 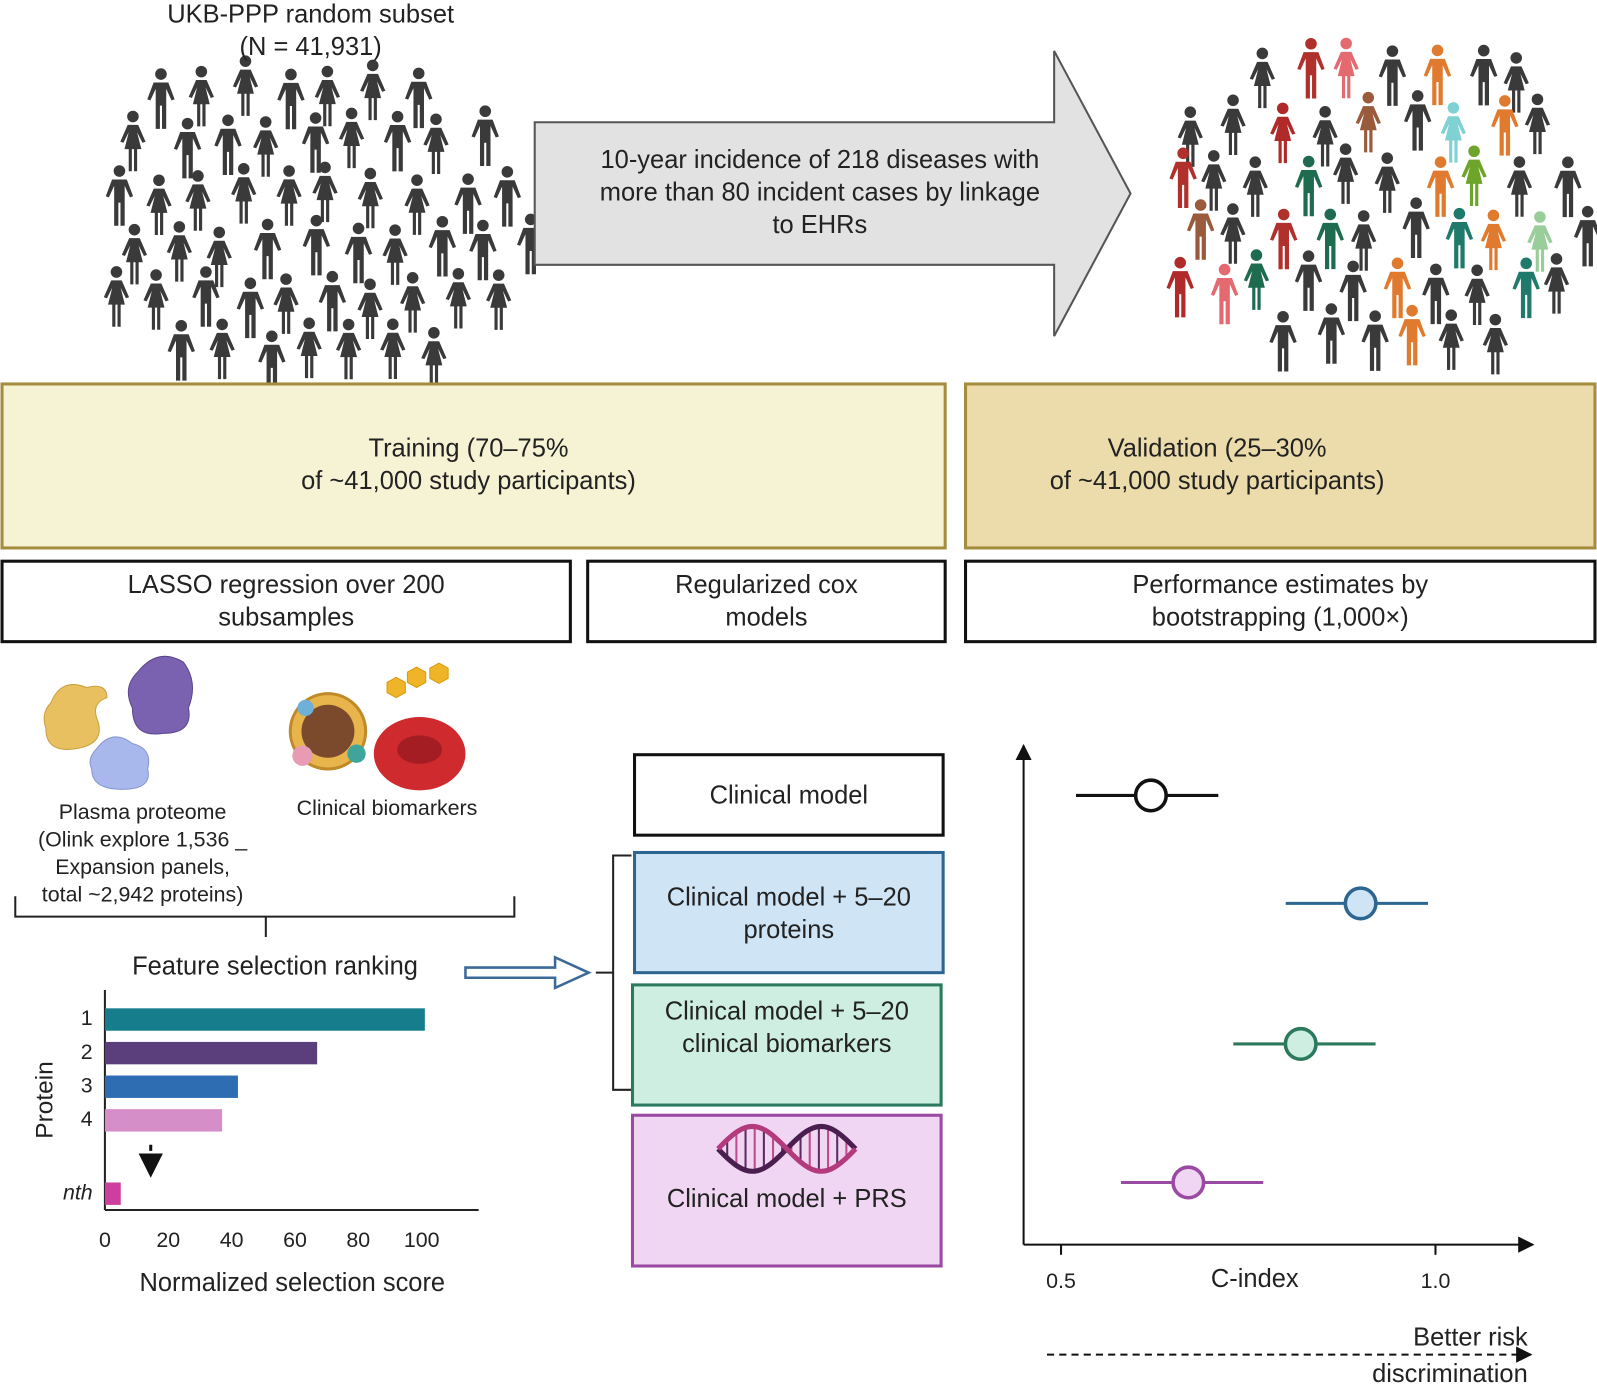 I want to click on y-tick-label: 4, so click(x=87, y=1119).